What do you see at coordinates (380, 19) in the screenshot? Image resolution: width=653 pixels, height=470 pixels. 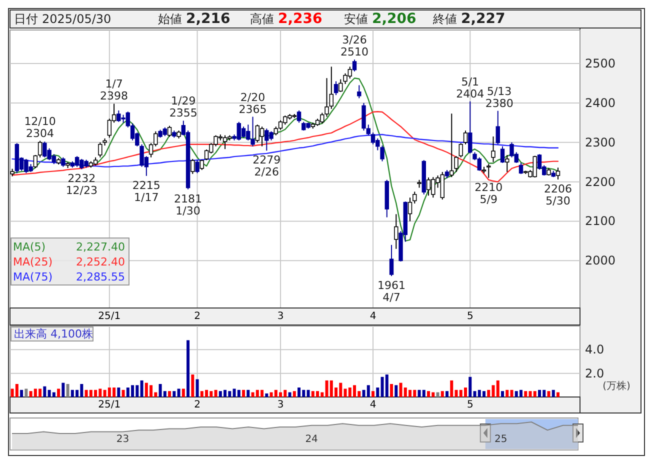 I see `text: 安値 2,206` at bounding box center [380, 19].